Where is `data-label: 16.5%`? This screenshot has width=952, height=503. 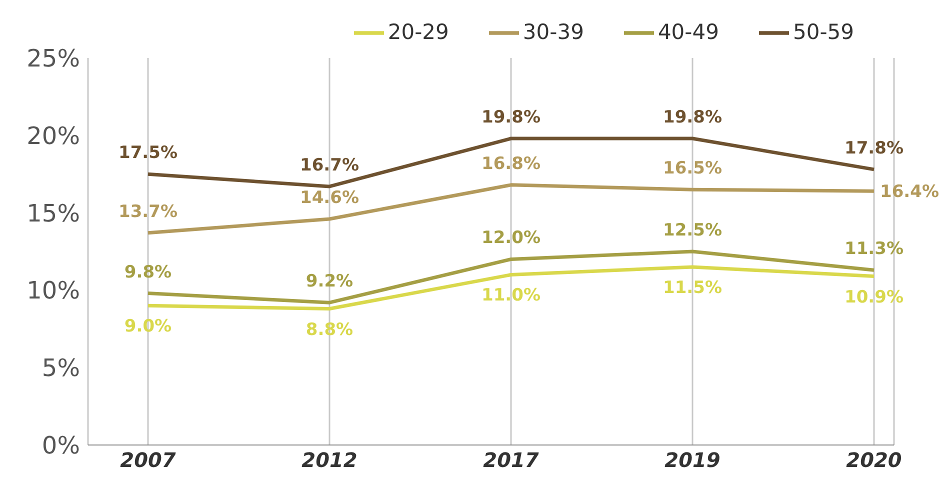
data-label: 16.5% is located at coordinates (692, 168).